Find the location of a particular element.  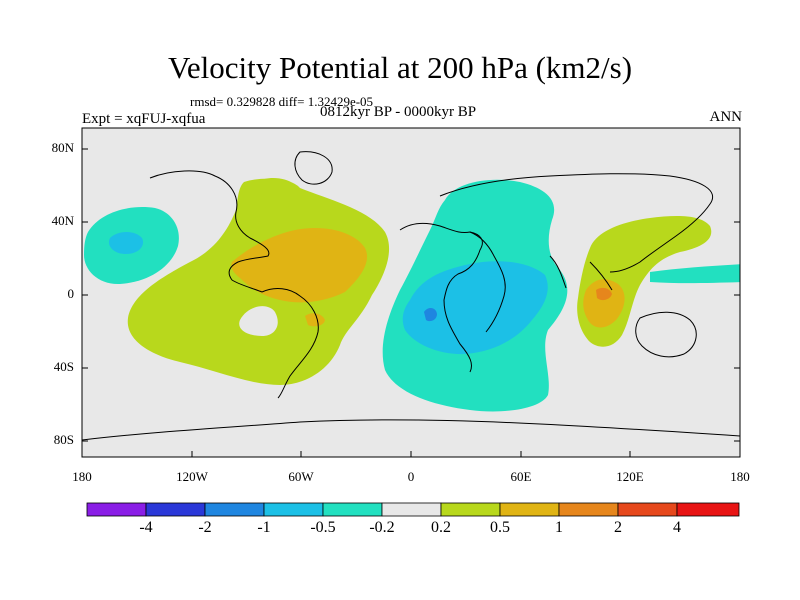

map-title: Velocity Potential at 200 hPa (km2/s) is located at coordinates (400, 67).